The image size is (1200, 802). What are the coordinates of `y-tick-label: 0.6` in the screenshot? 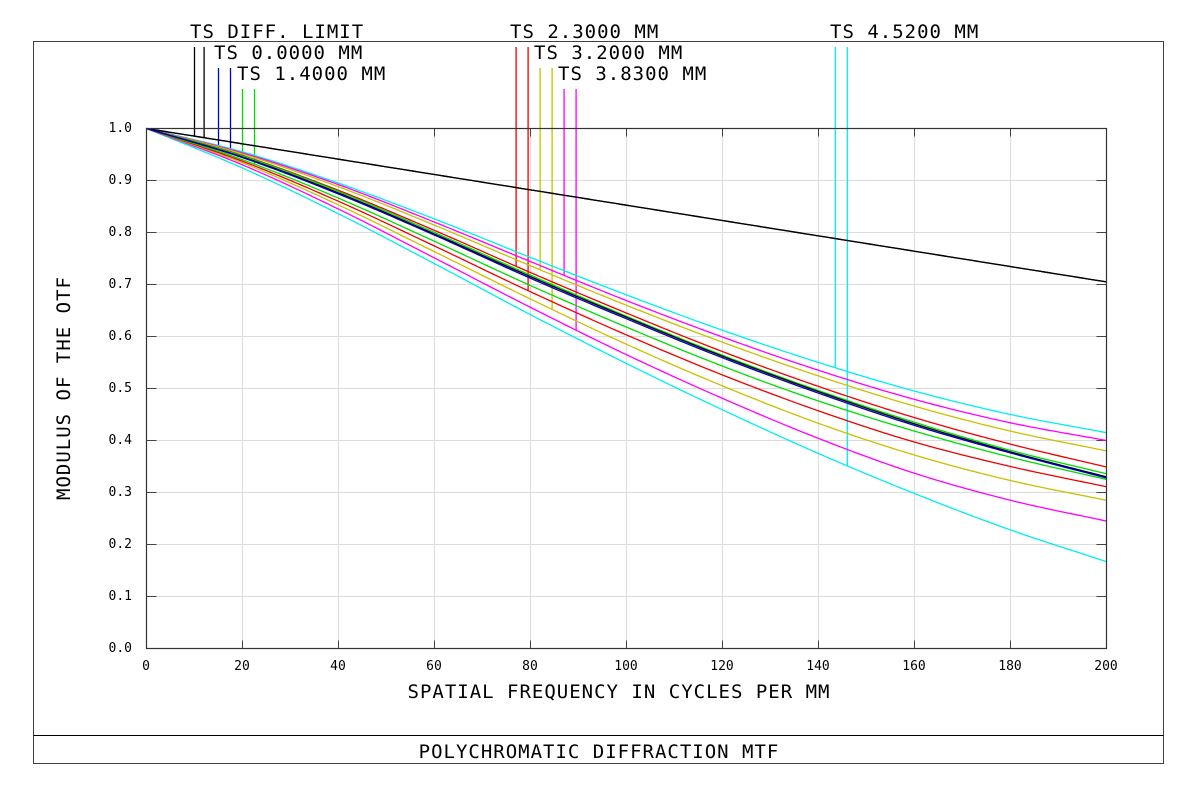 It's located at (120, 336).